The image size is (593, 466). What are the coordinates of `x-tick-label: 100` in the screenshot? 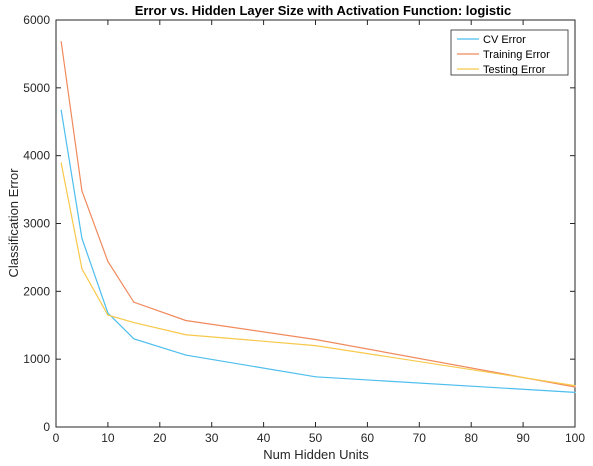 It's located at (575, 438).